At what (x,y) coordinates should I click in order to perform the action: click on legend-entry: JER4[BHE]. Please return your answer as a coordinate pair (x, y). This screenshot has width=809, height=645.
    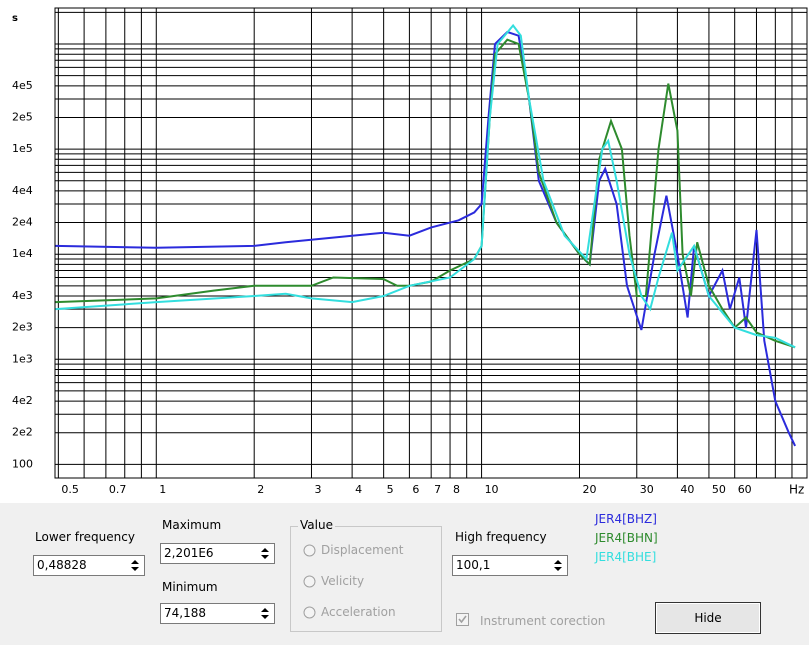
    Looking at the image, I should click on (626, 557).